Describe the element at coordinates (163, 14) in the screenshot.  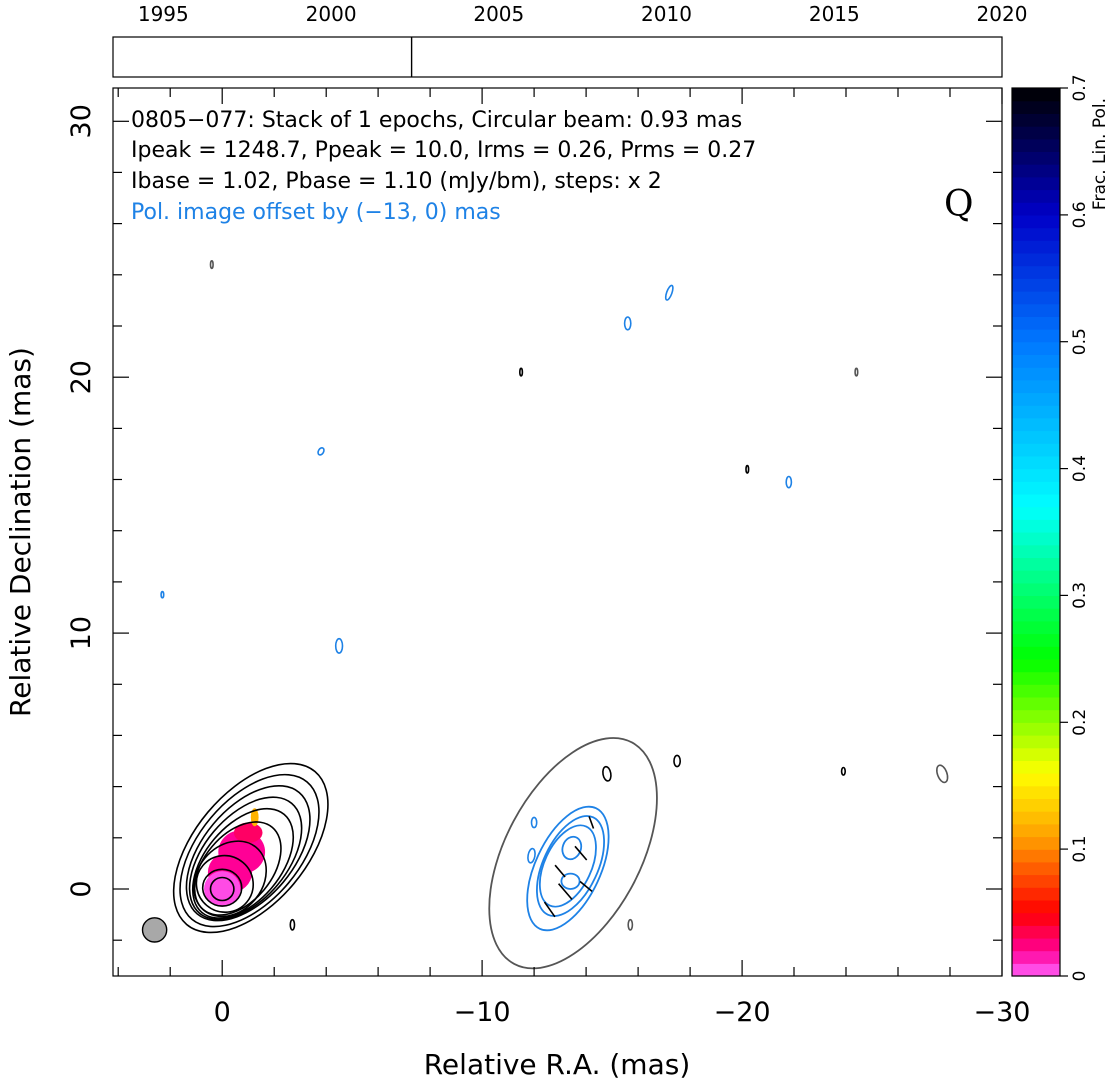
I see `epoch-tick-label: 1995` at that location.